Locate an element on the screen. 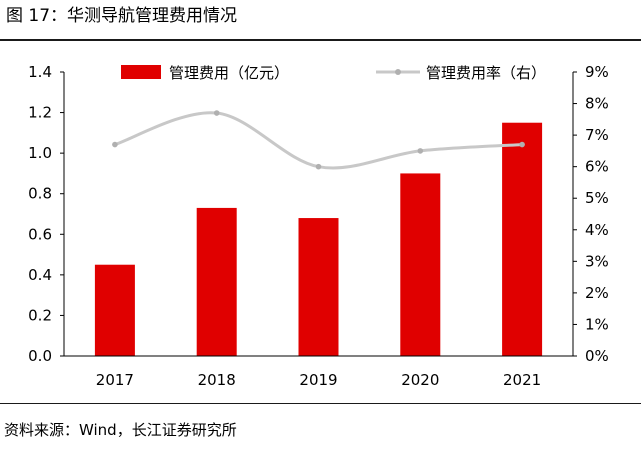  y-left-tick-label: 0.2 is located at coordinates (40, 315).